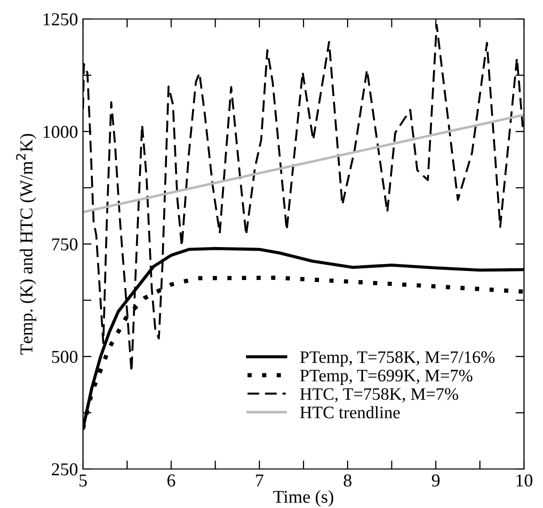 The width and height of the screenshot is (543, 508). I want to click on x-tick-label: 8, so click(348, 480).